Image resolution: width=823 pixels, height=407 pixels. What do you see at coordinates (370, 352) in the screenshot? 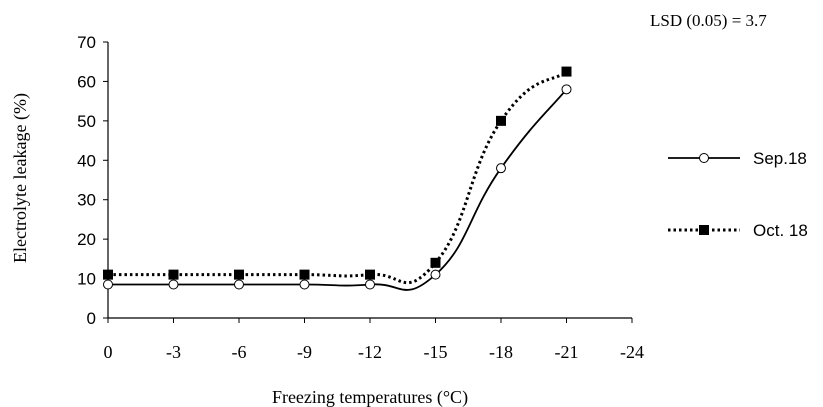
I see `x-tick-label: -12` at bounding box center [370, 352].